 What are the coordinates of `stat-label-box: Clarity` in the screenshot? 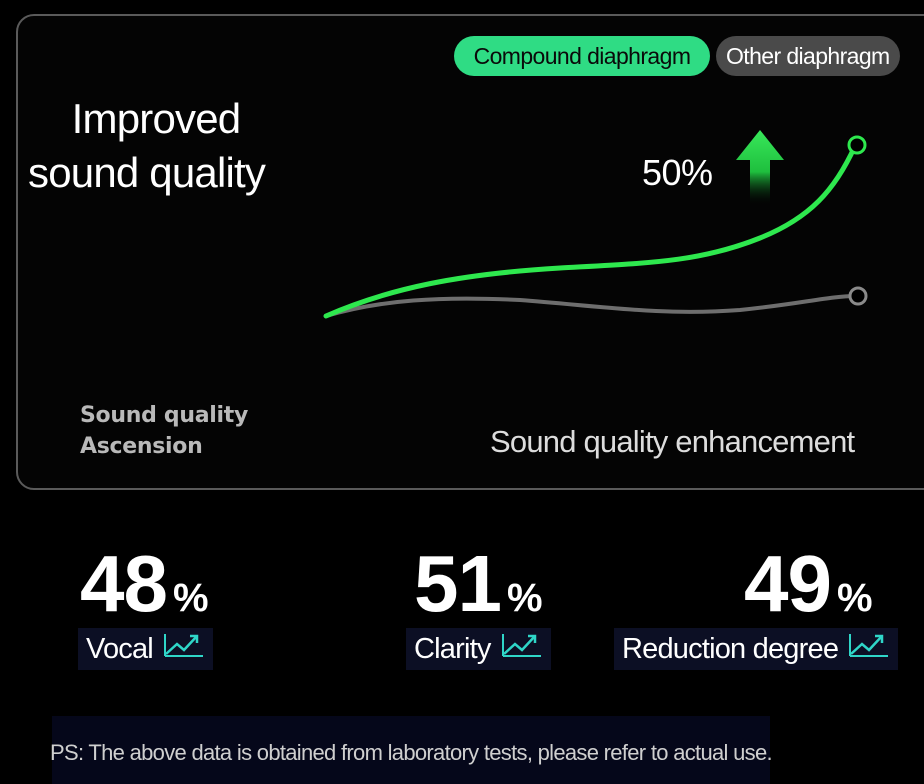 It's located at (478, 649).